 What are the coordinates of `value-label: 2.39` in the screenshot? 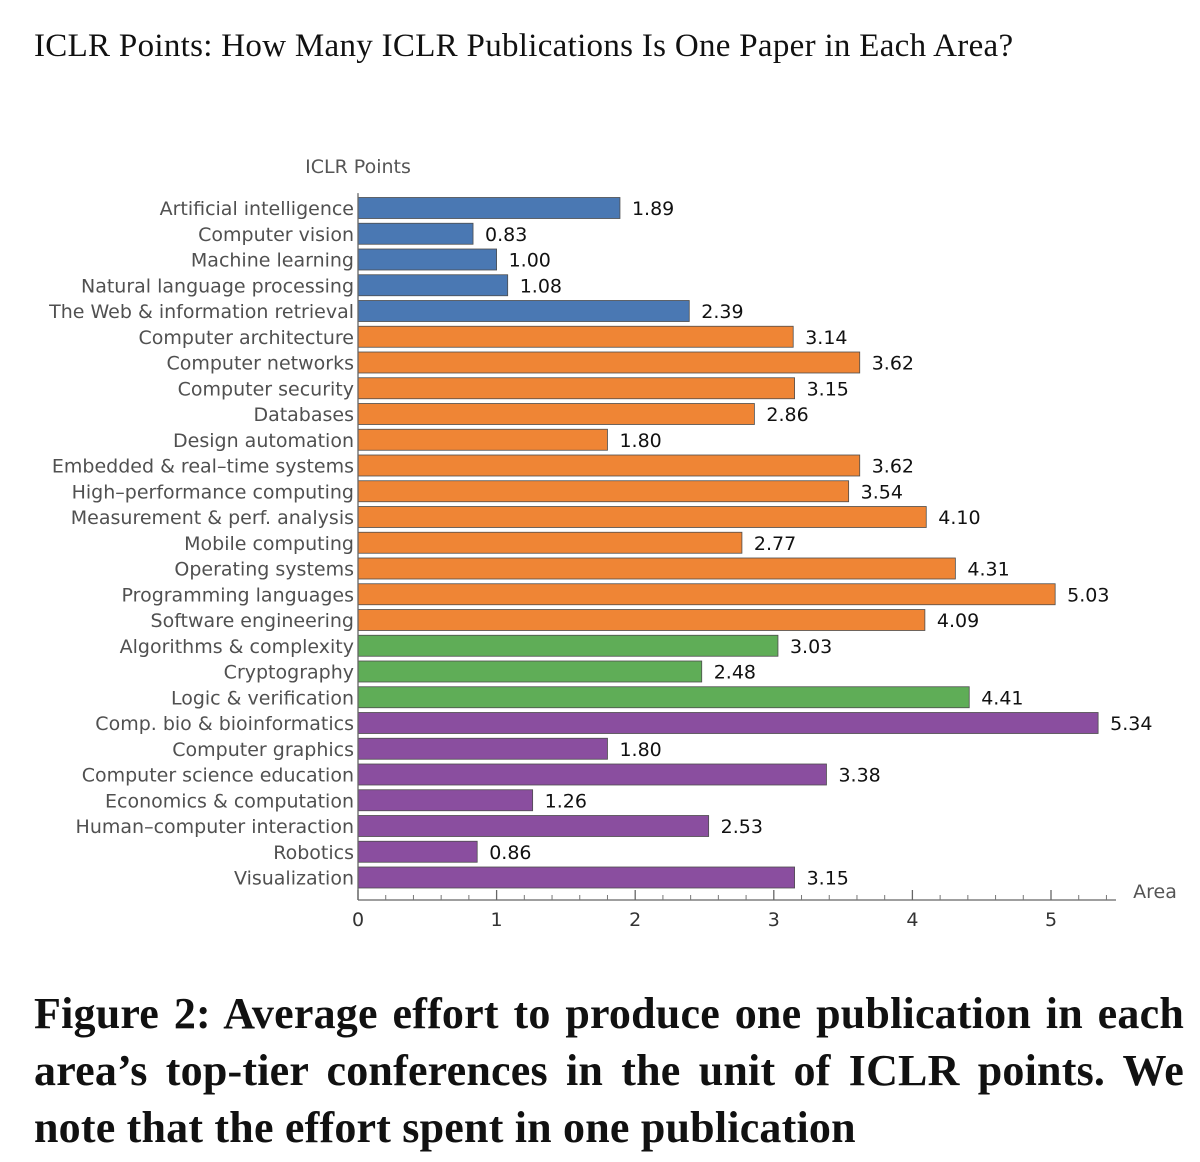 It's located at (722, 312).